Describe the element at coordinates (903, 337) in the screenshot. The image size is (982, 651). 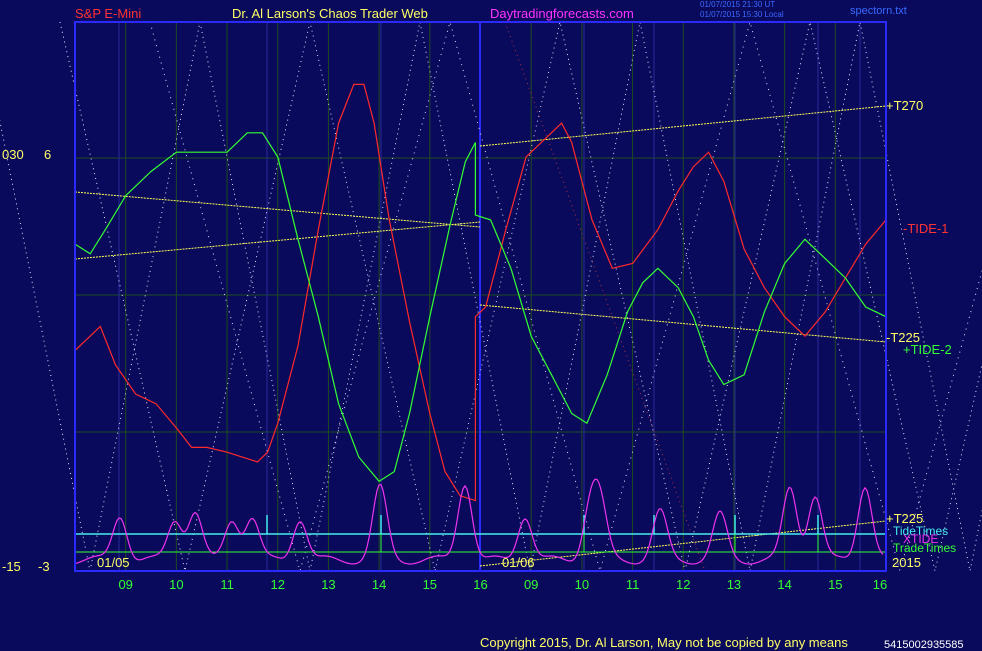
I see `label-t225-neg: -T225` at that location.